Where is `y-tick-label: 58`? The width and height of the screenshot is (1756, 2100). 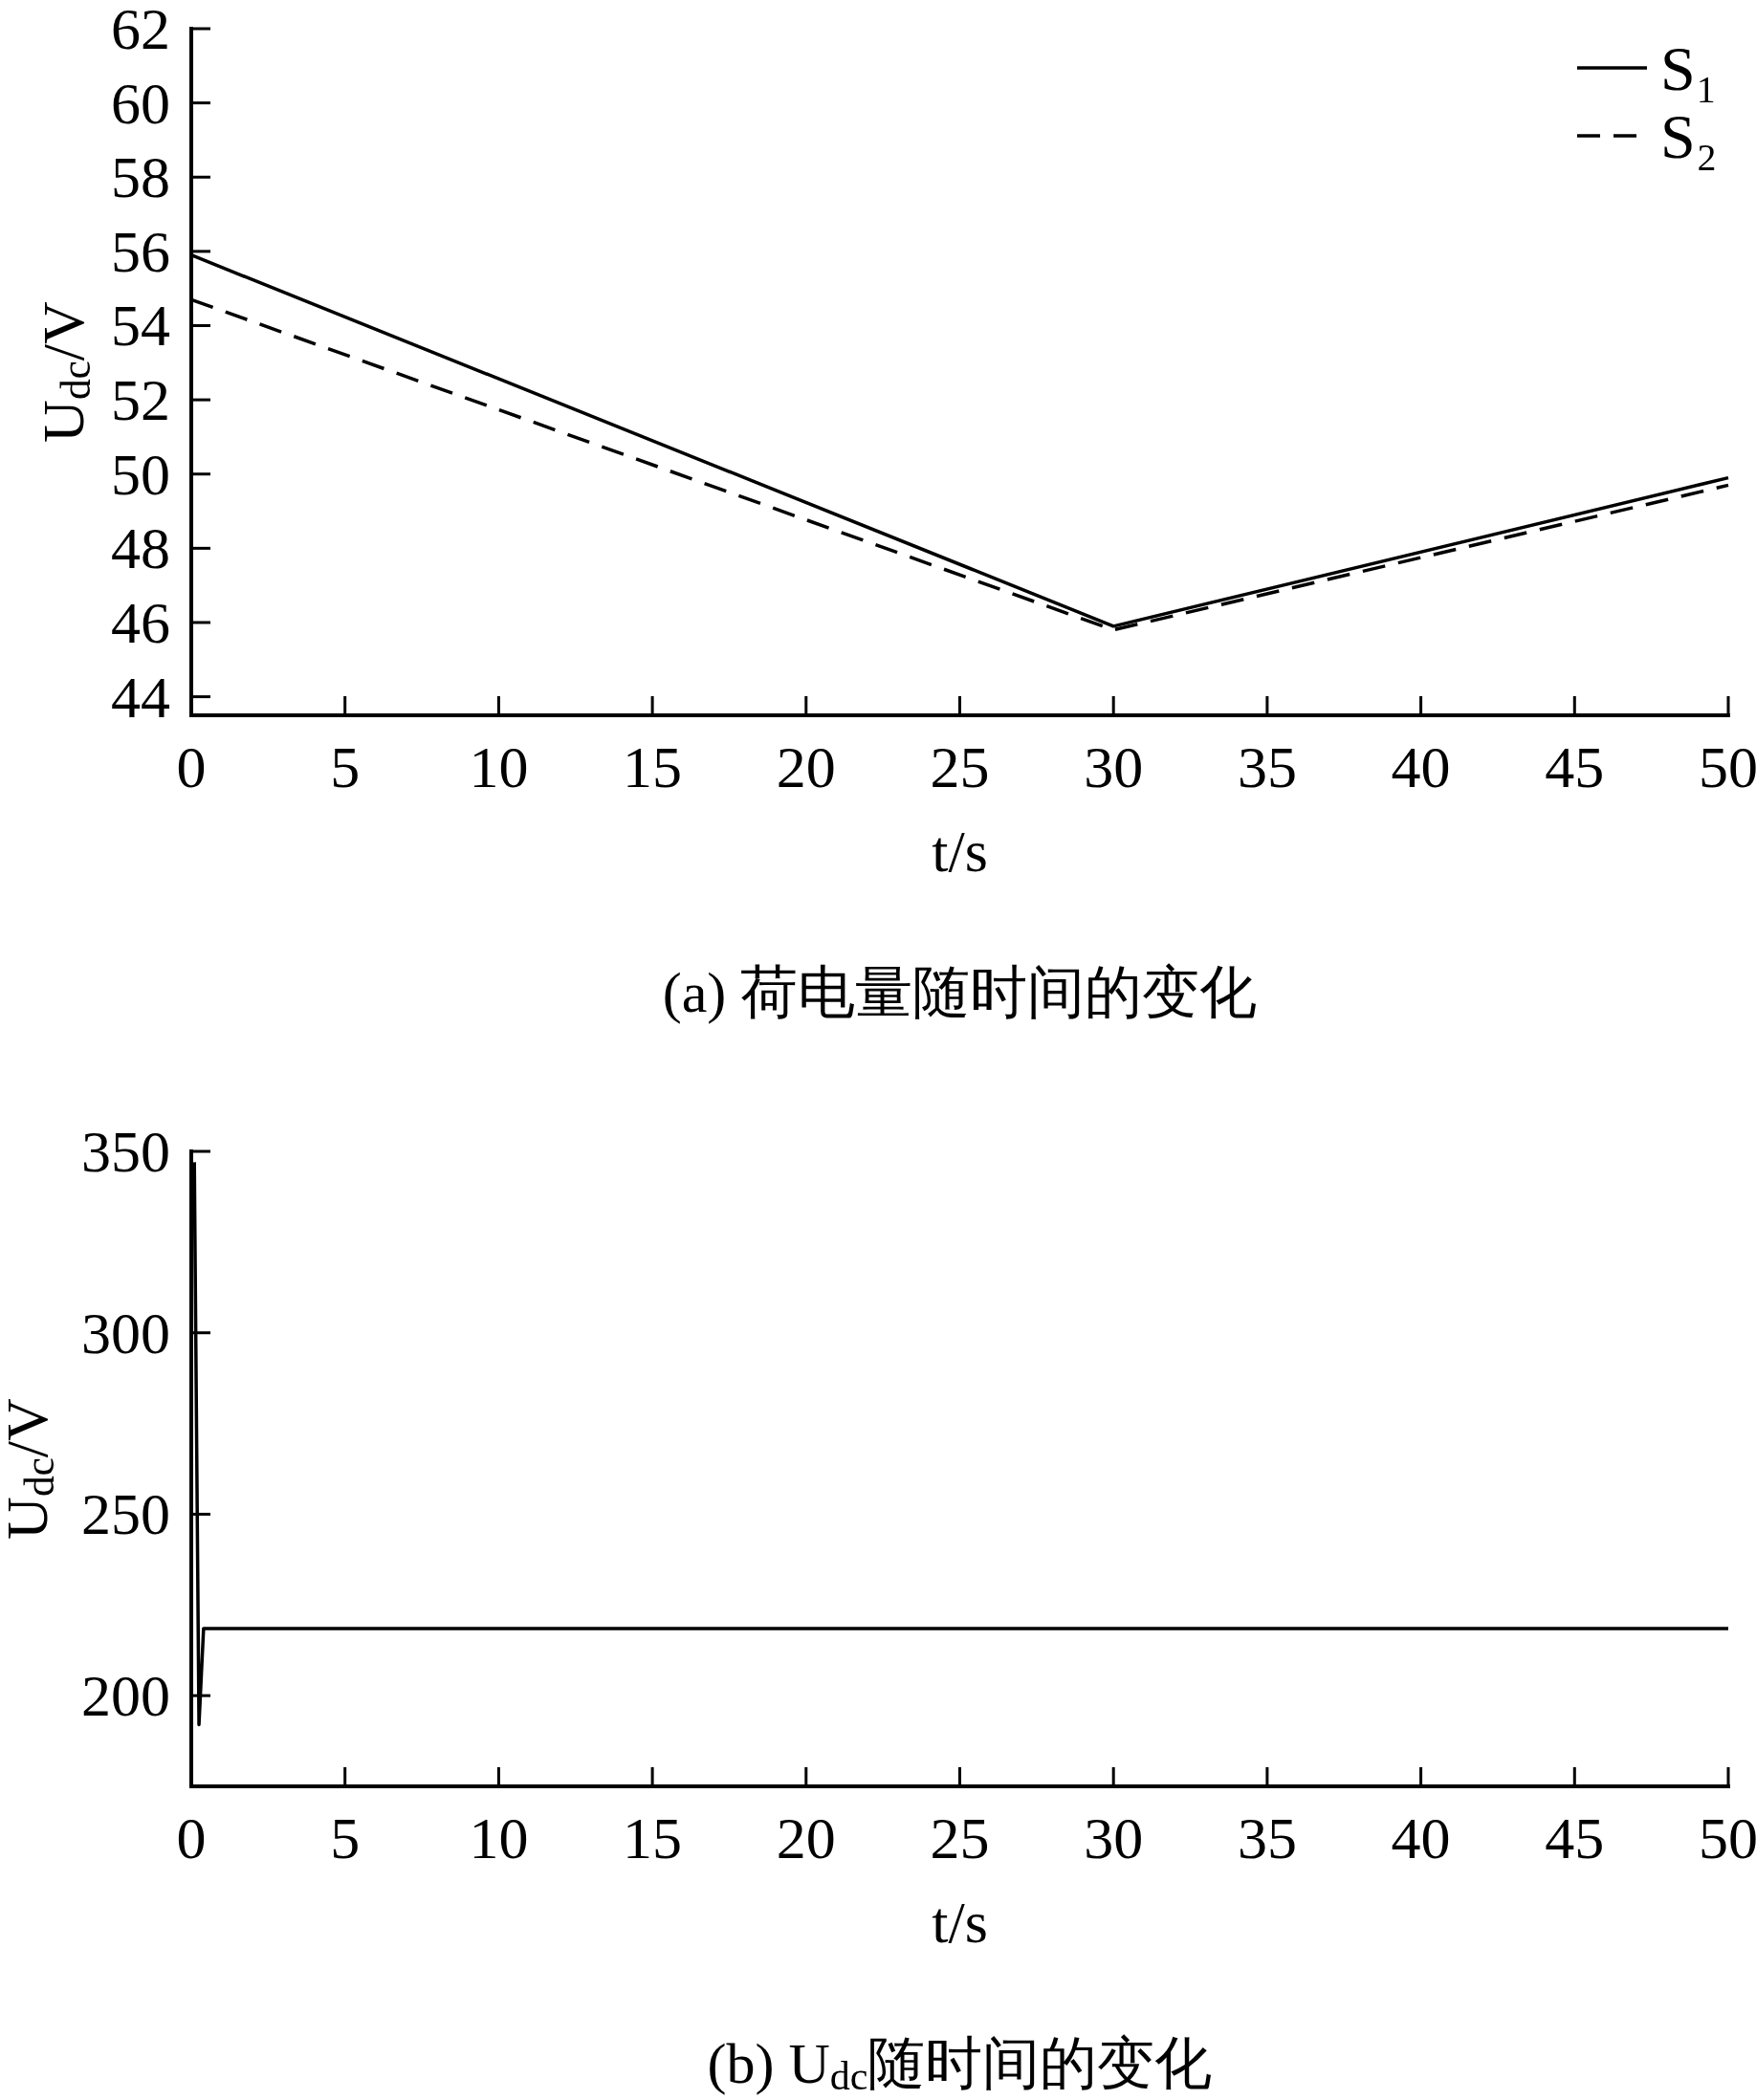 y-tick-label: 58 is located at coordinates (140, 177).